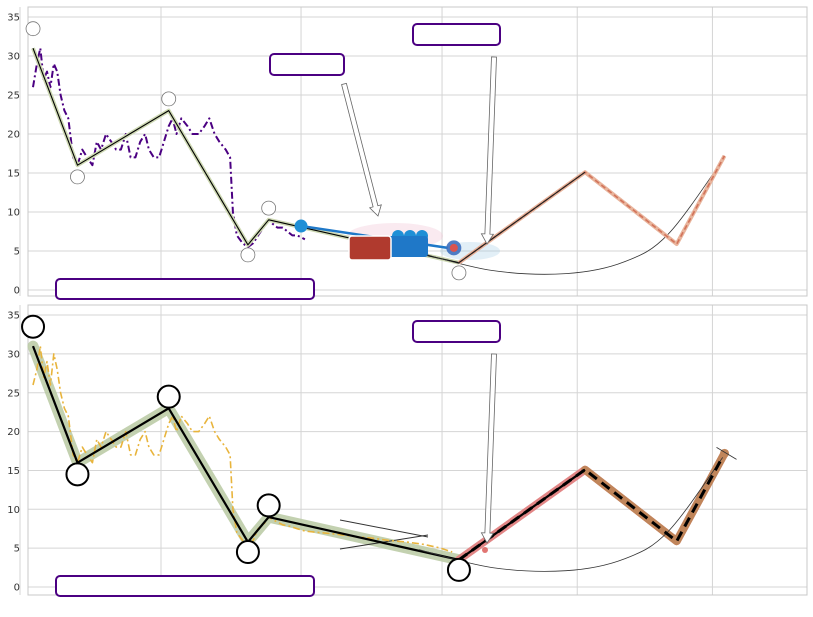  I want to click on signal-annotation-box, so click(307, 64).